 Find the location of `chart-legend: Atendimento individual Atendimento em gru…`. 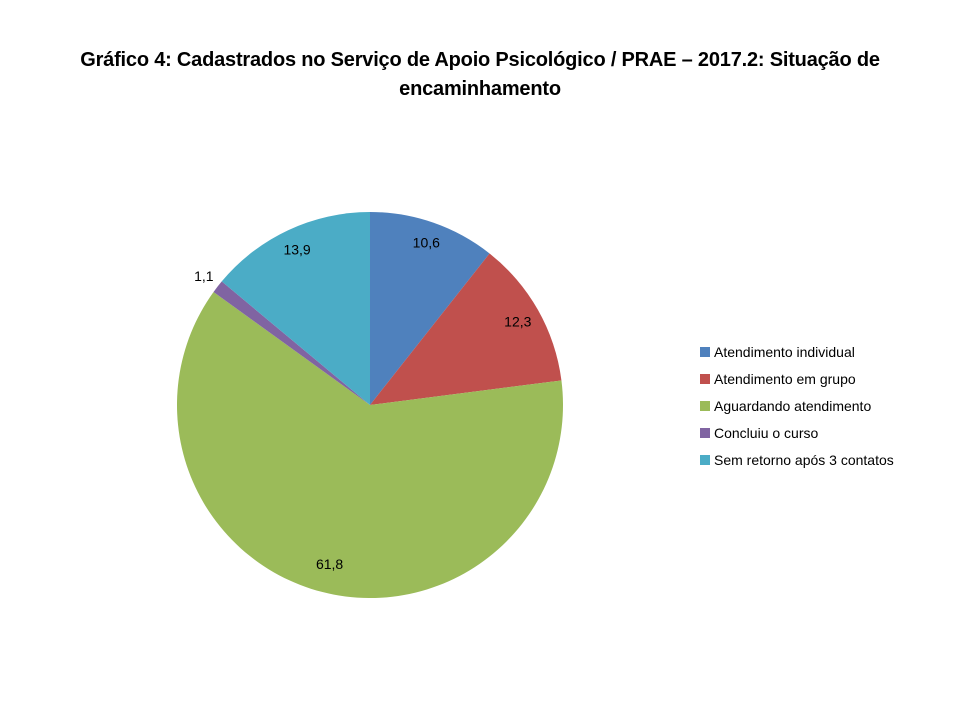

chart-legend: Atendimento individual Atendimento em gru… is located at coordinates (797, 412).